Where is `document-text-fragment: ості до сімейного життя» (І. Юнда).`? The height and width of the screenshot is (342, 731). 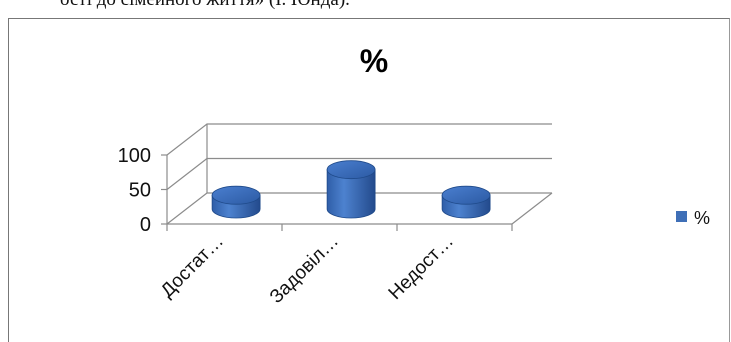 document-text-fragment: ості до сімейного життя» (І. Юнда). is located at coordinates (205, 5).